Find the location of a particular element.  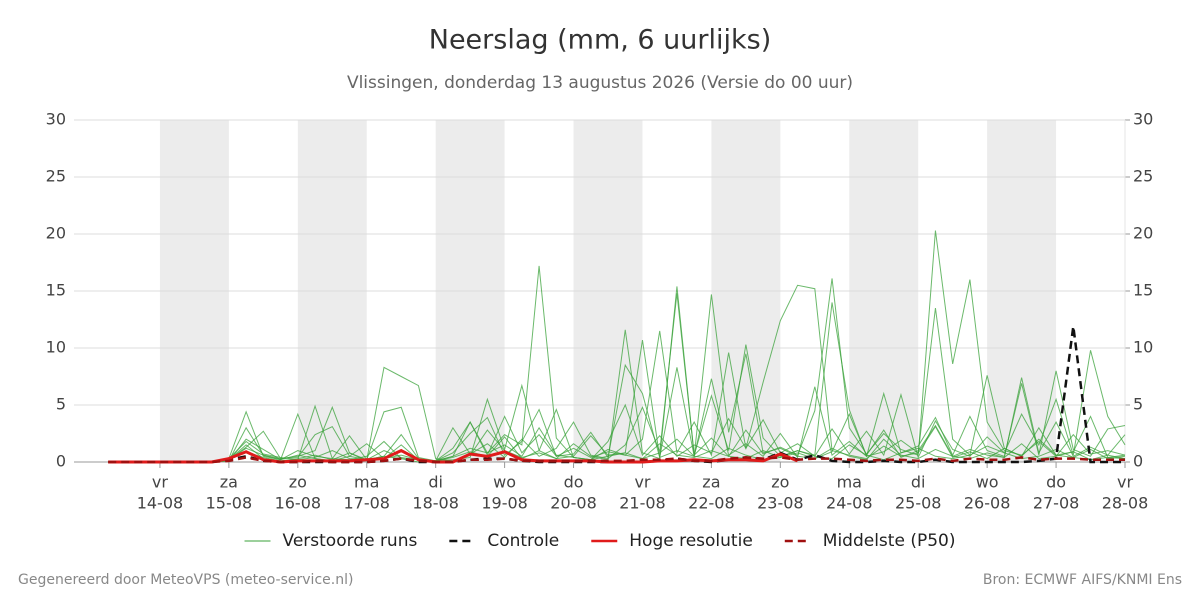

y-tick-label: 25 is located at coordinates (56, 176).